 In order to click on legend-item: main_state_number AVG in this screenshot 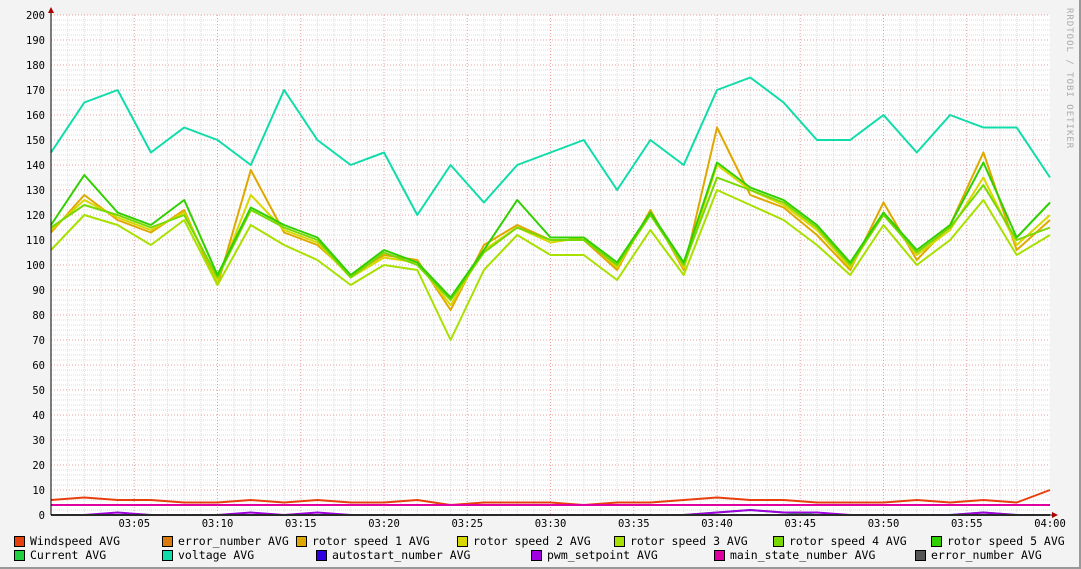, I will do `click(794, 555)`.